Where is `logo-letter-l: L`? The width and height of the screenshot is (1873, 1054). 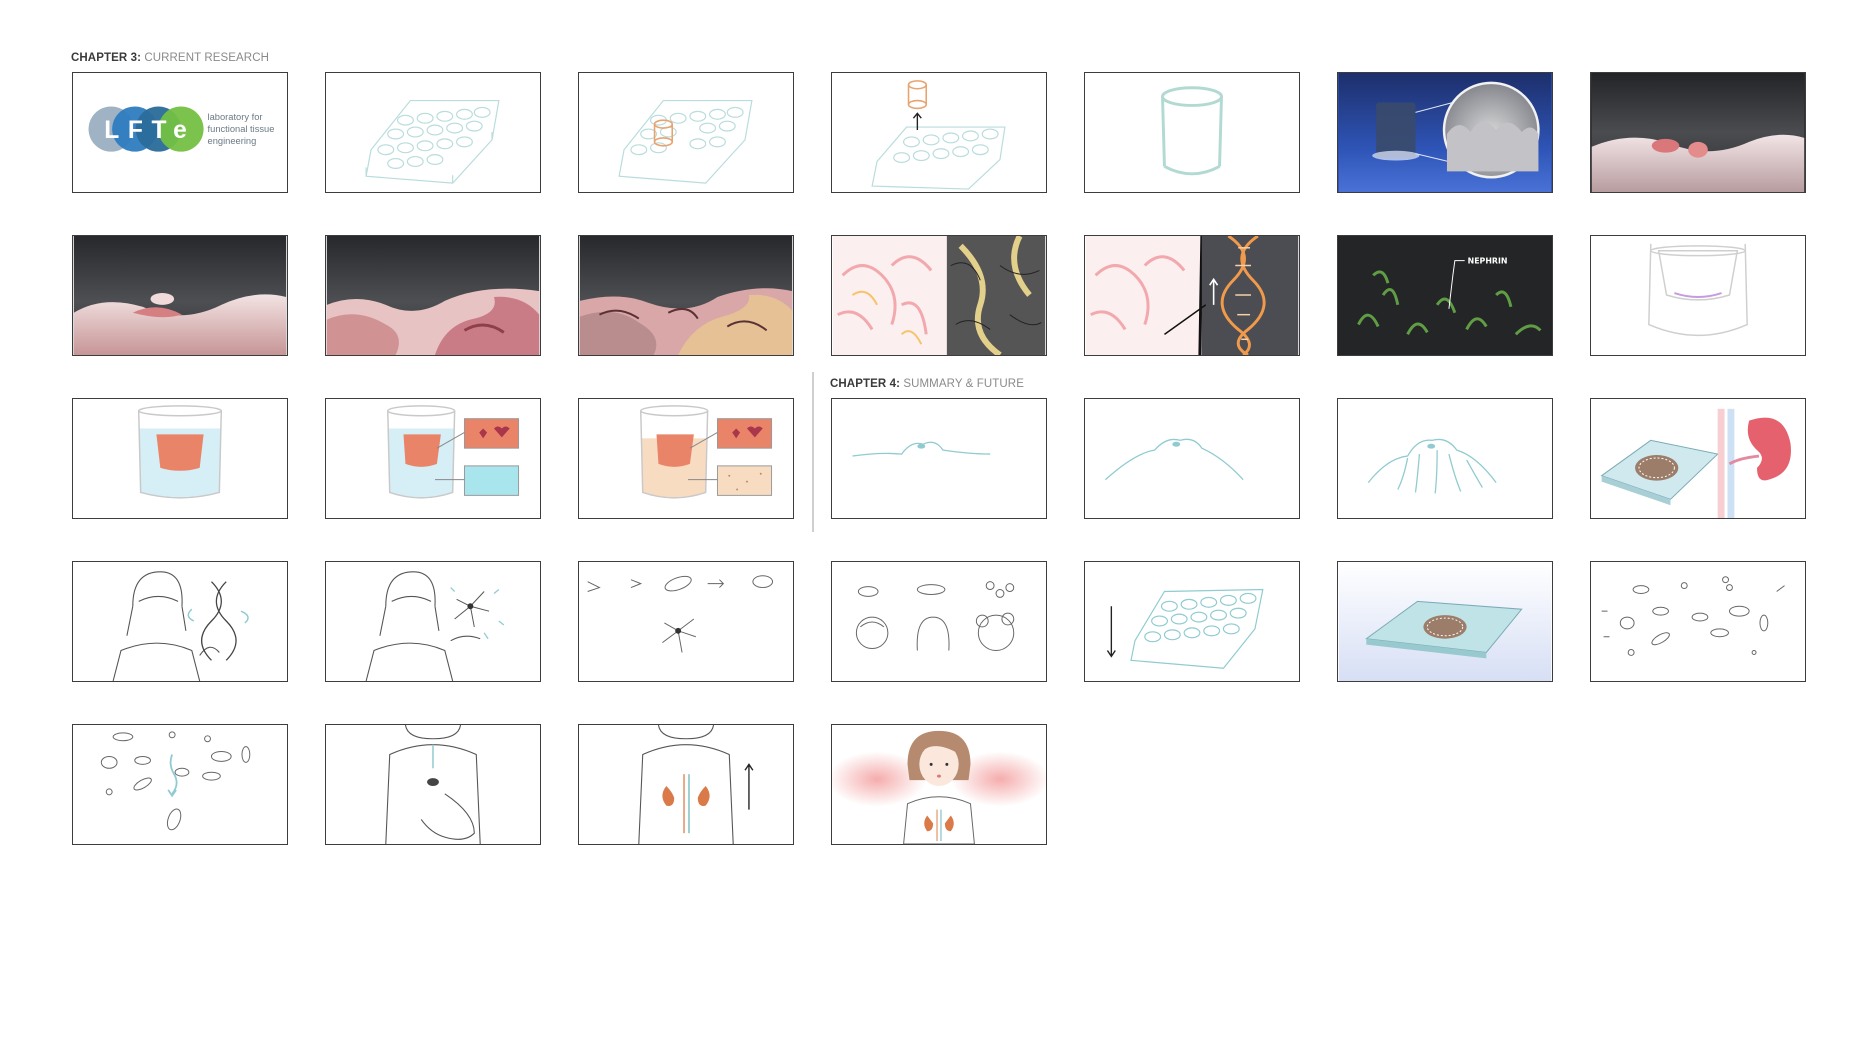 logo-letter-l: L is located at coordinates (111, 130).